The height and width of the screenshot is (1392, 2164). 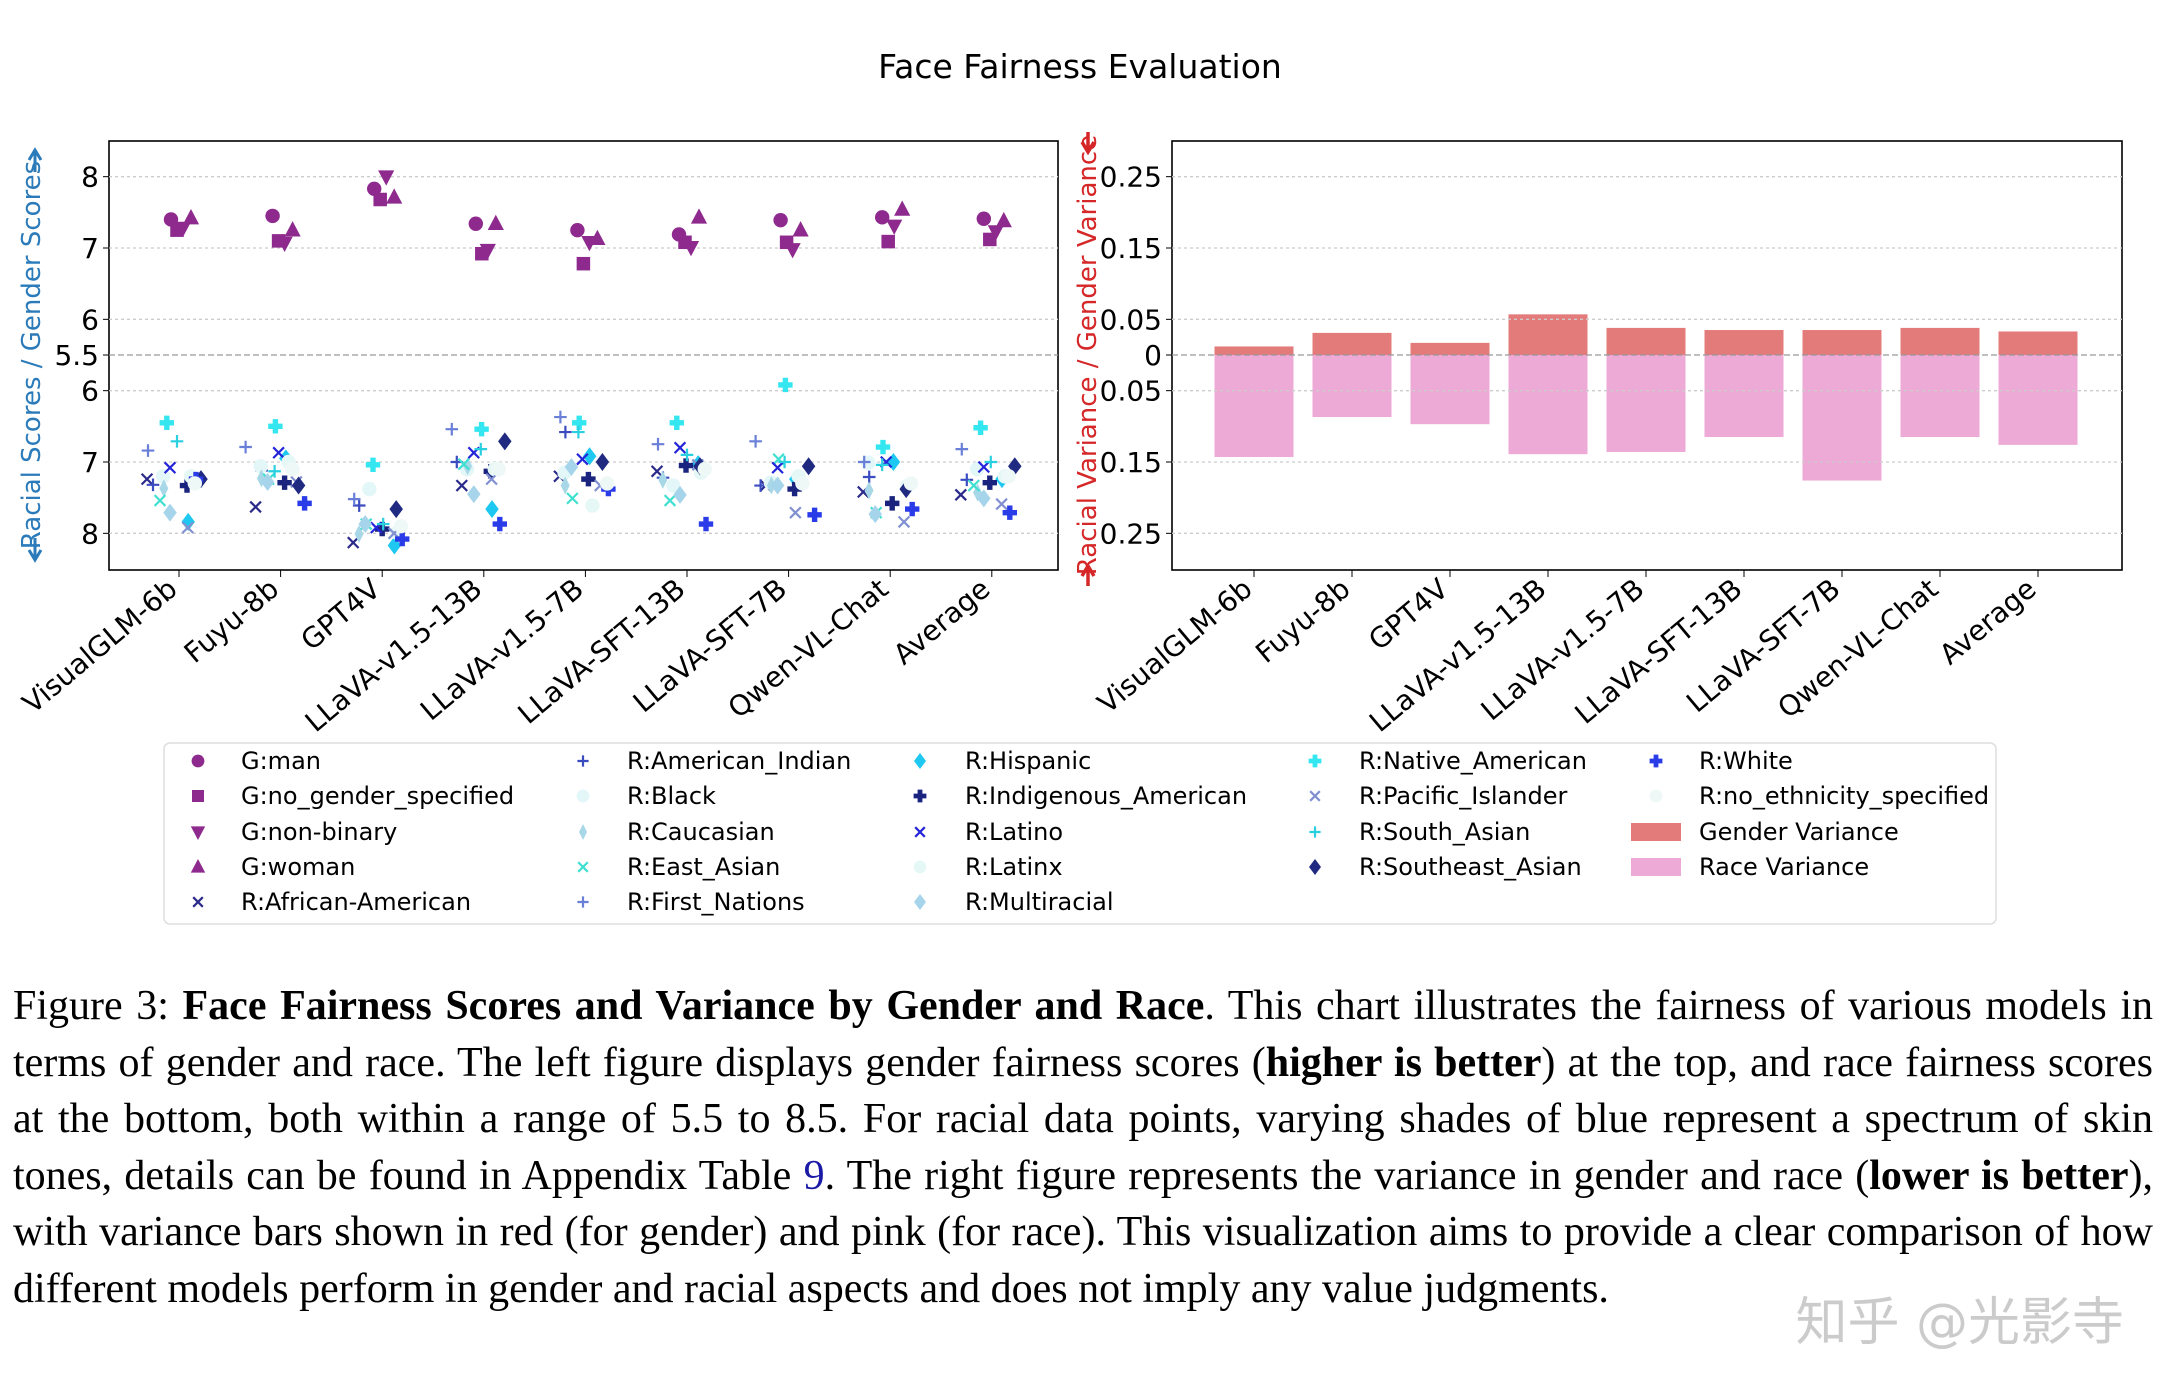 I want to click on point-r-black, so click(x=260, y=466).